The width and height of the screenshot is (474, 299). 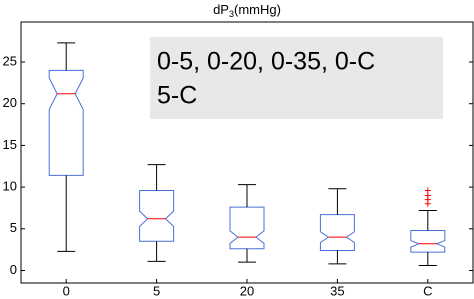 What do you see at coordinates (10, 102) in the screenshot?
I see `y-tick-label: 20` at bounding box center [10, 102].